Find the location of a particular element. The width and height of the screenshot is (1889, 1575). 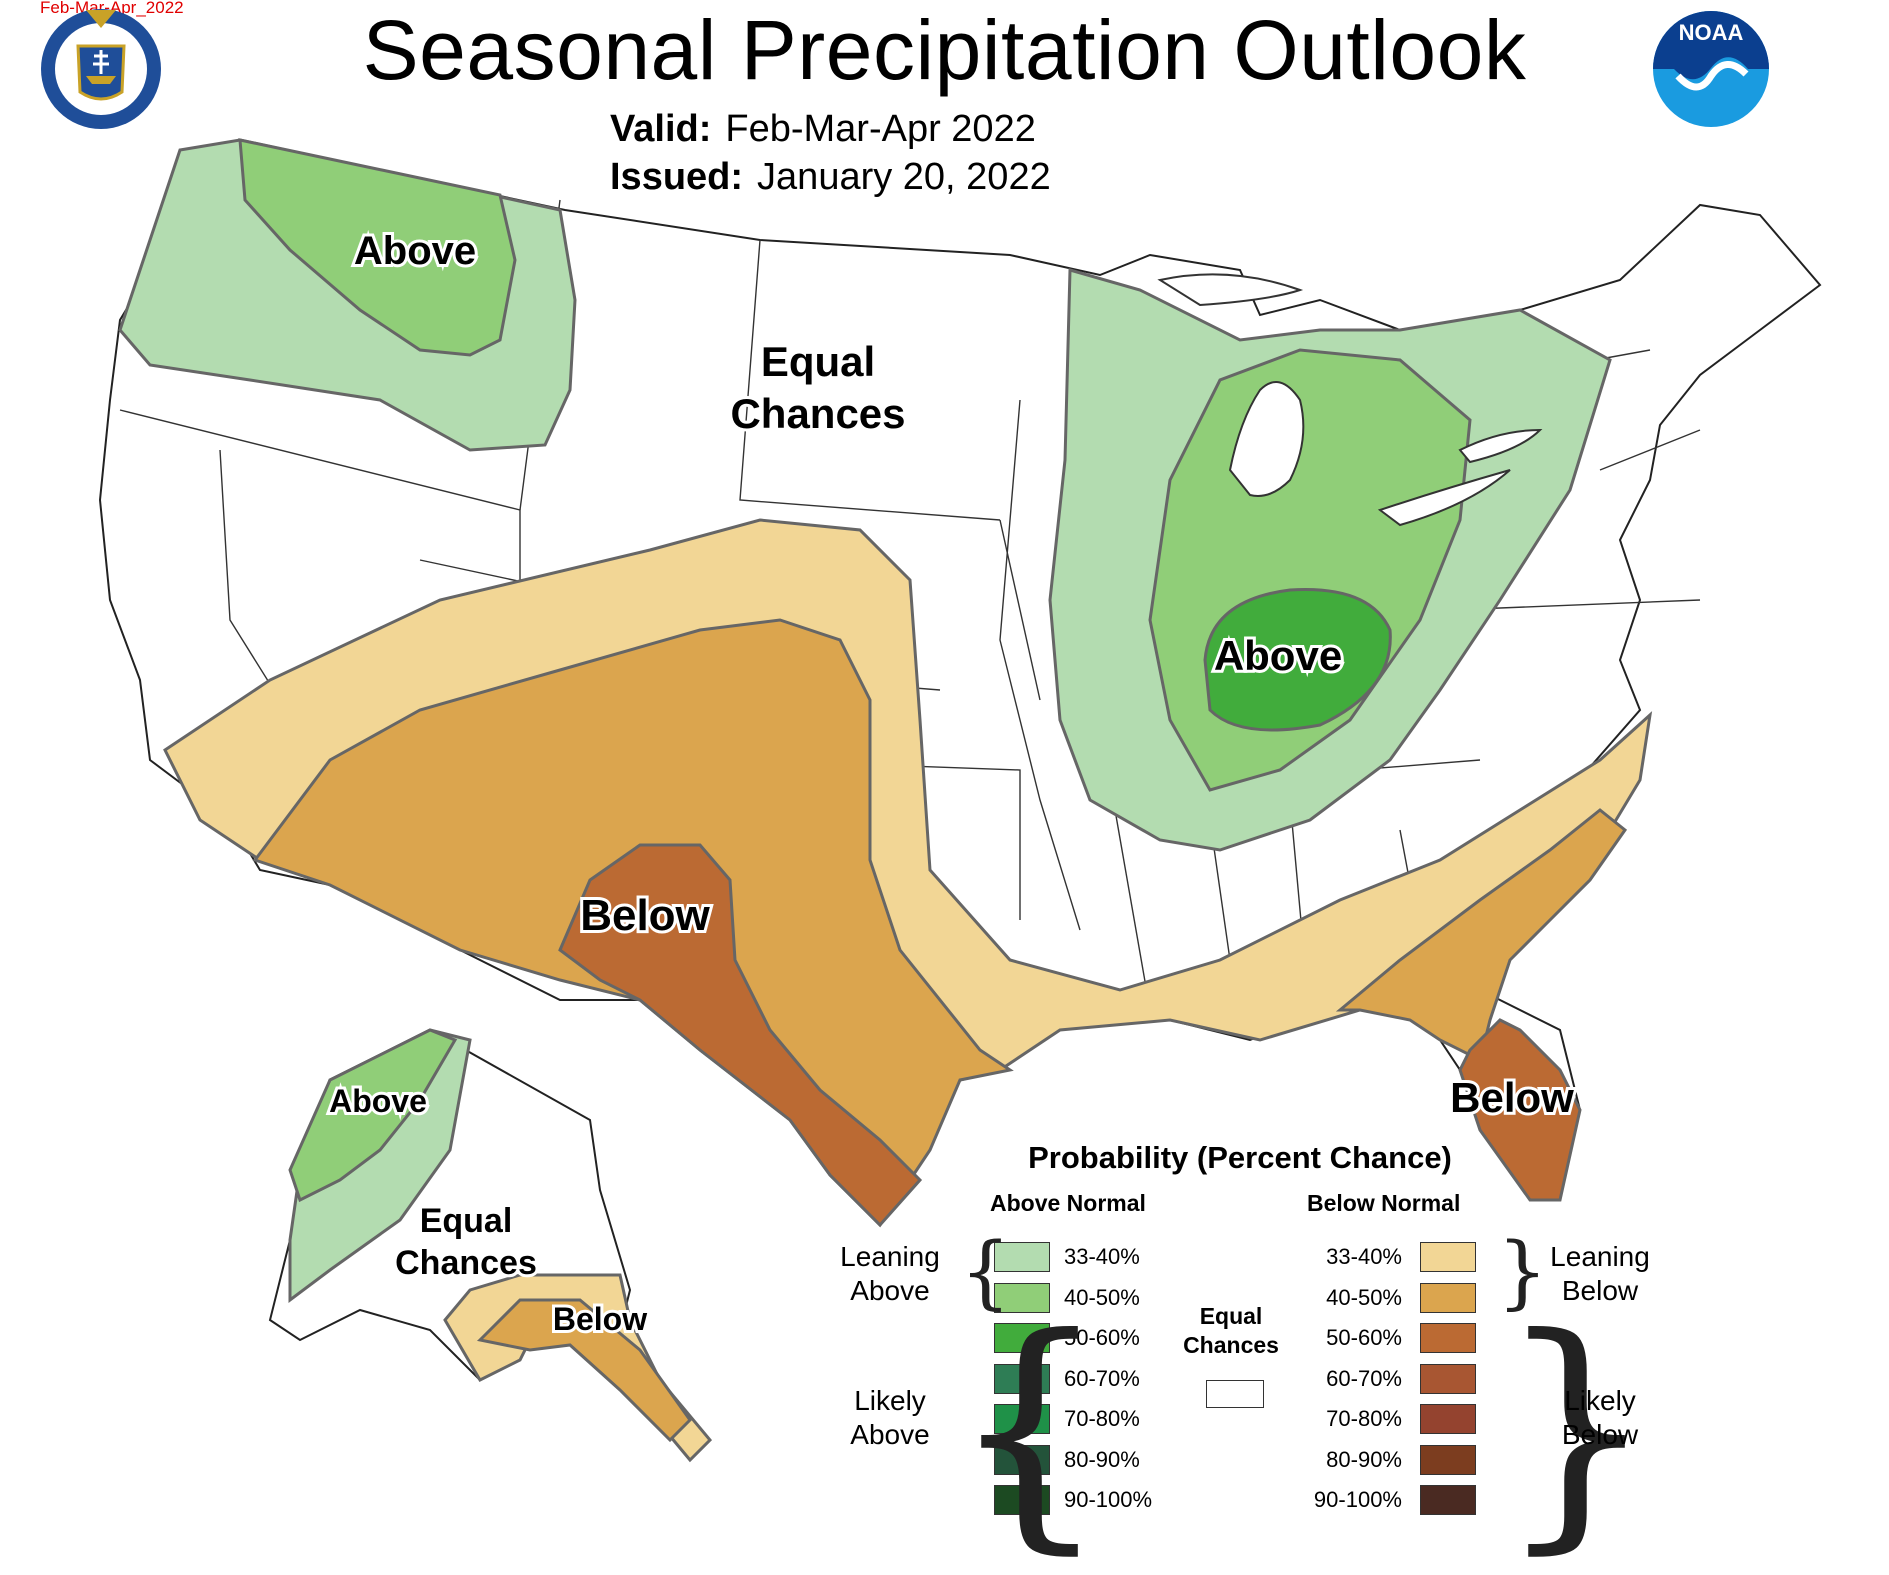

likely-below-brace: } is located at coordinates (1577, 1429).